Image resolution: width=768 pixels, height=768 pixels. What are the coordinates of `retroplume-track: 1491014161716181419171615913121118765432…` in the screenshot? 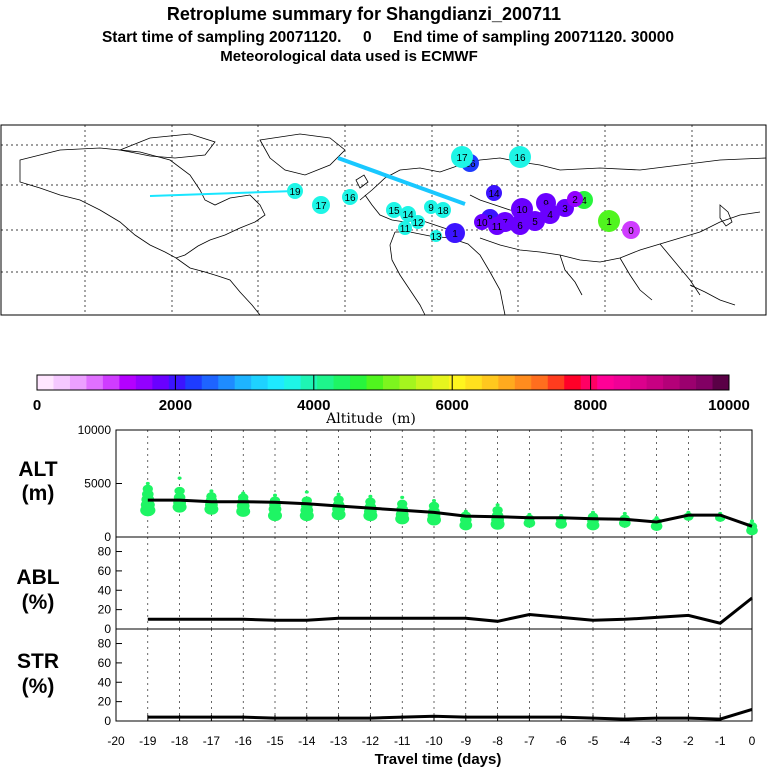 It's located at (394, 194).